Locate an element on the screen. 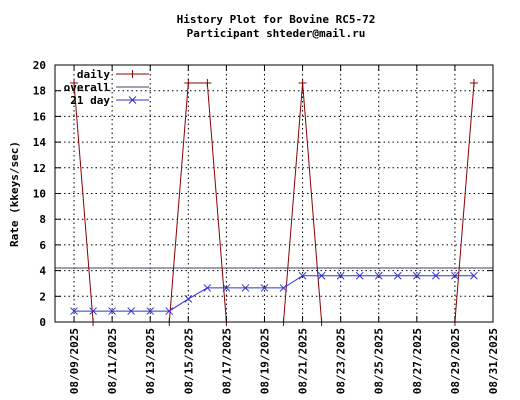 Image resolution: width=520 pixels, height=400 pixels. 21-day-series is located at coordinates (274, 293).